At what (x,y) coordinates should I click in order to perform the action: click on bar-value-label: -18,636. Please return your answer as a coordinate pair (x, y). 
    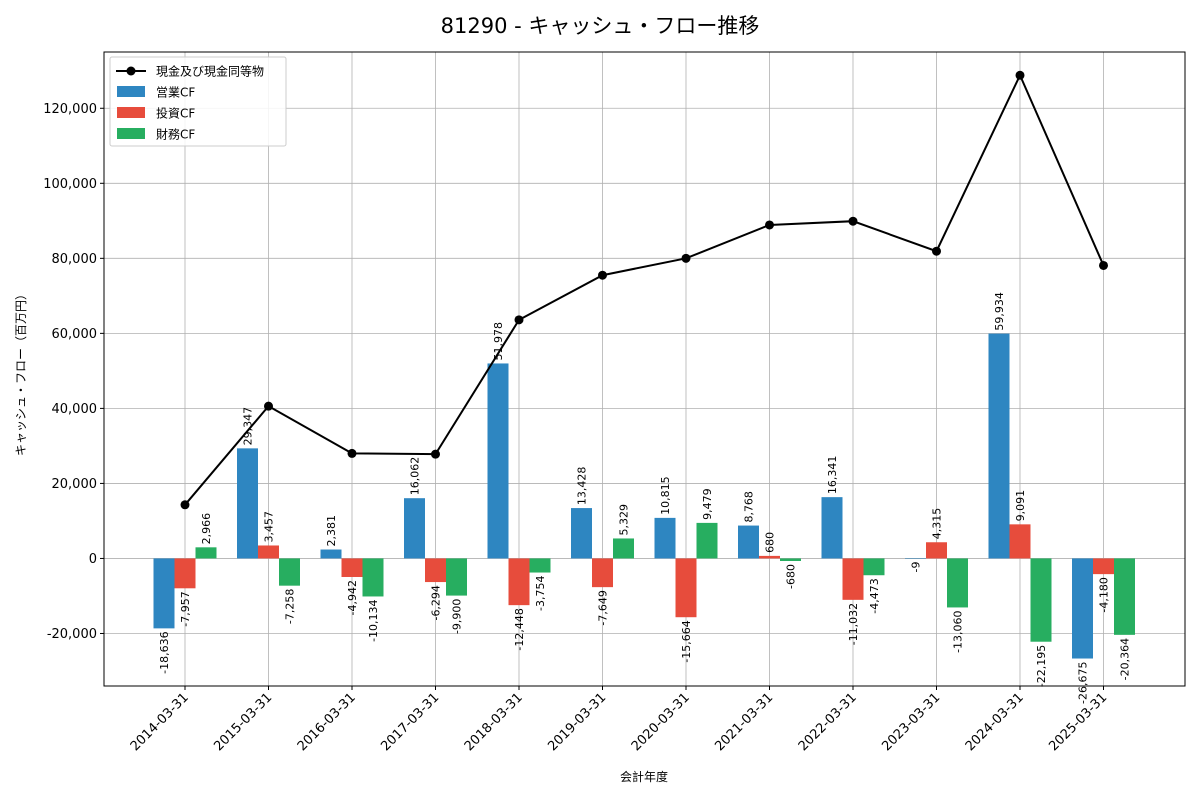
    Looking at the image, I should click on (164, 652).